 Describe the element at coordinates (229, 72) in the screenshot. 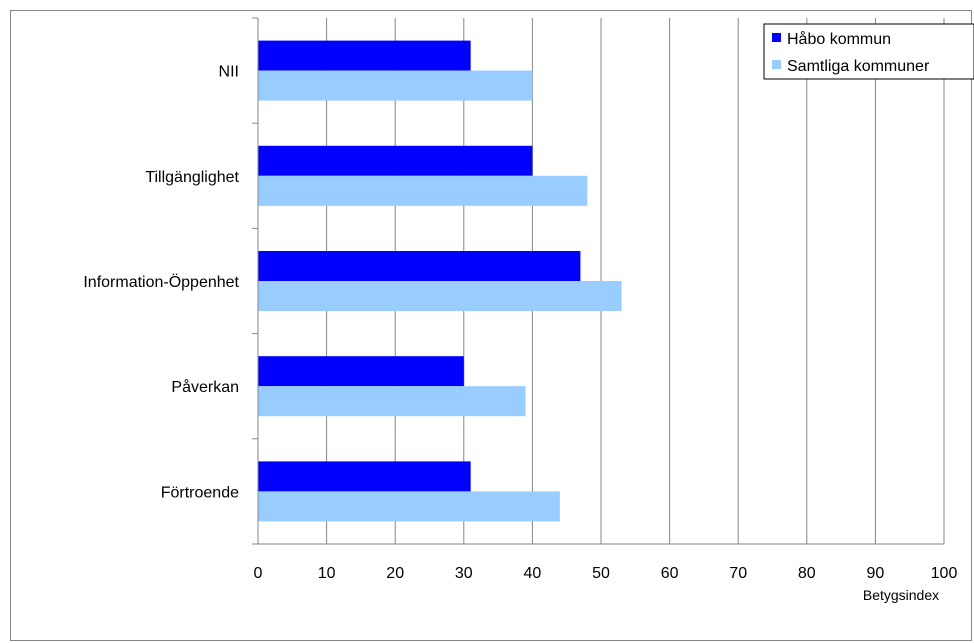

I see `category-label: NII` at that location.